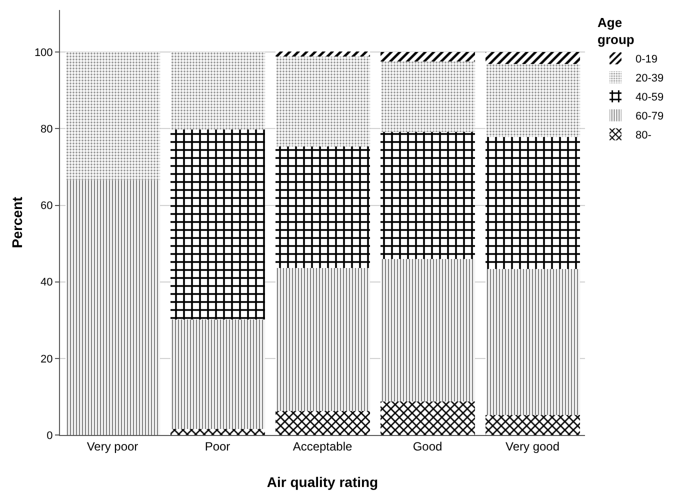 The image size is (679, 495). I want to click on x-tick-label: Very poor, so click(112, 446).